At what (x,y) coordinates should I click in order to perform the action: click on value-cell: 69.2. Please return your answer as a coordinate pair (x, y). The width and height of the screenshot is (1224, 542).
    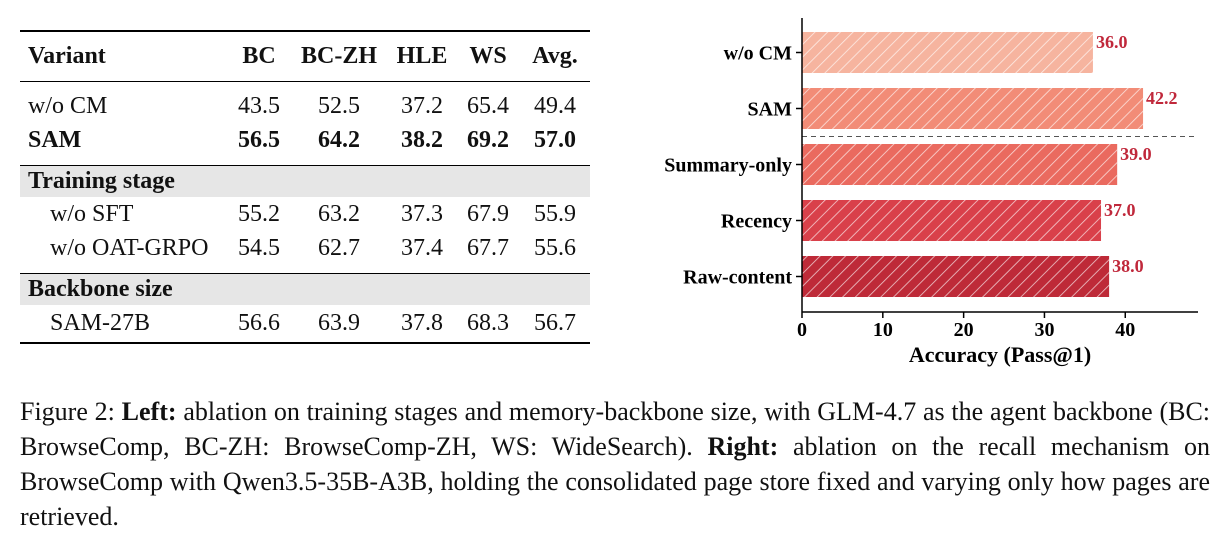
    Looking at the image, I should click on (488, 139).